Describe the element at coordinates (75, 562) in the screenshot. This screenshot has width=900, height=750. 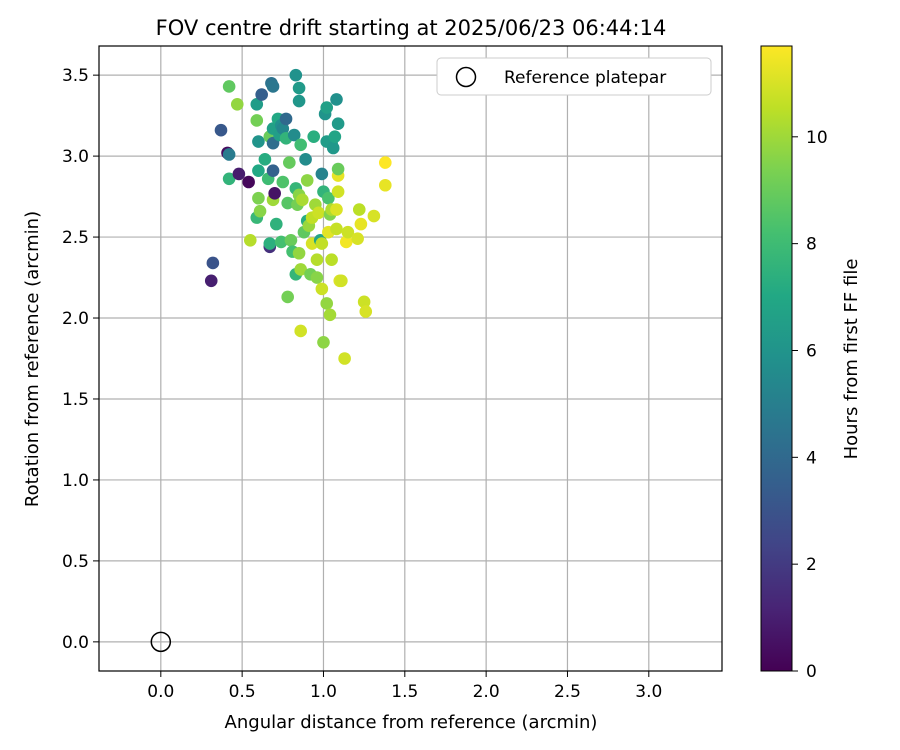
I see `y-tick-label: 0.5` at that location.